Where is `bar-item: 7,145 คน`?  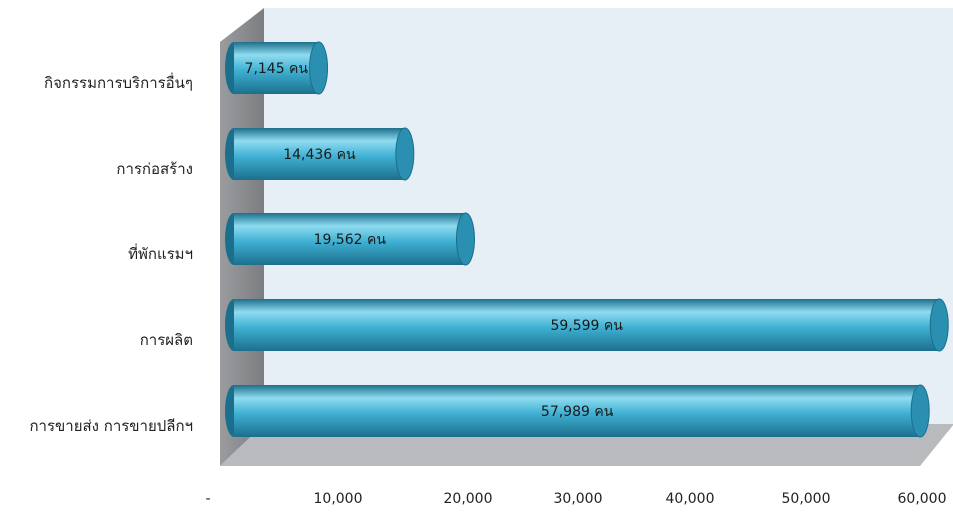
bar-item: 7,145 คน is located at coordinates (277, 68).